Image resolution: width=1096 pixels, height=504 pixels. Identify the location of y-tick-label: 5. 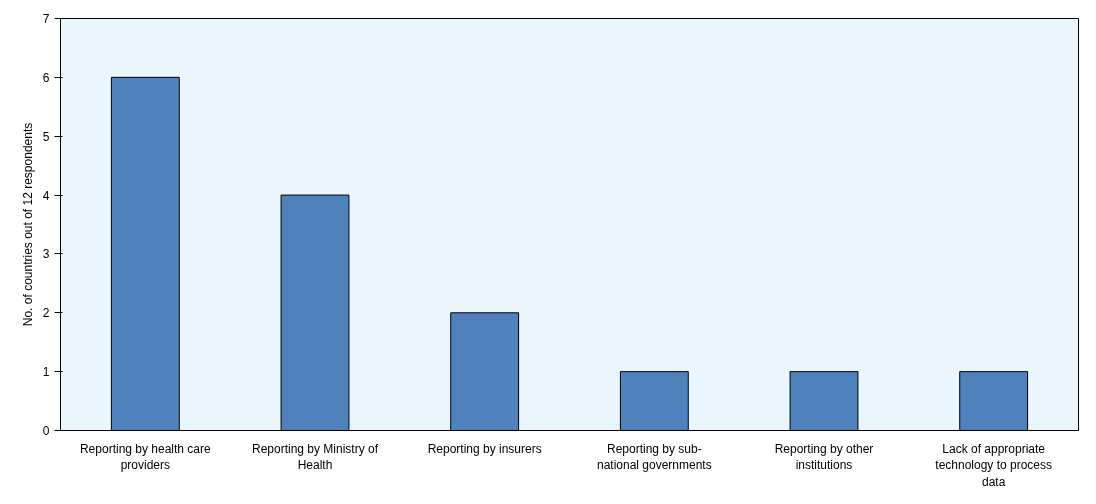
(46, 136).